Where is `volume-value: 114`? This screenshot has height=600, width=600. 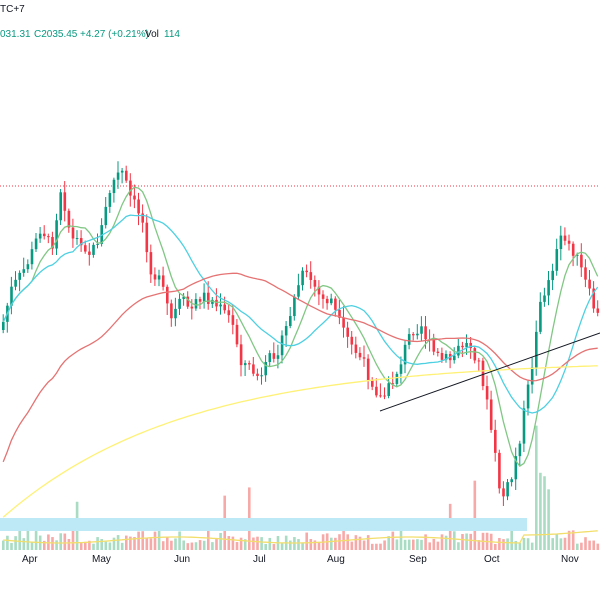
volume-value: 114 is located at coordinates (172, 34).